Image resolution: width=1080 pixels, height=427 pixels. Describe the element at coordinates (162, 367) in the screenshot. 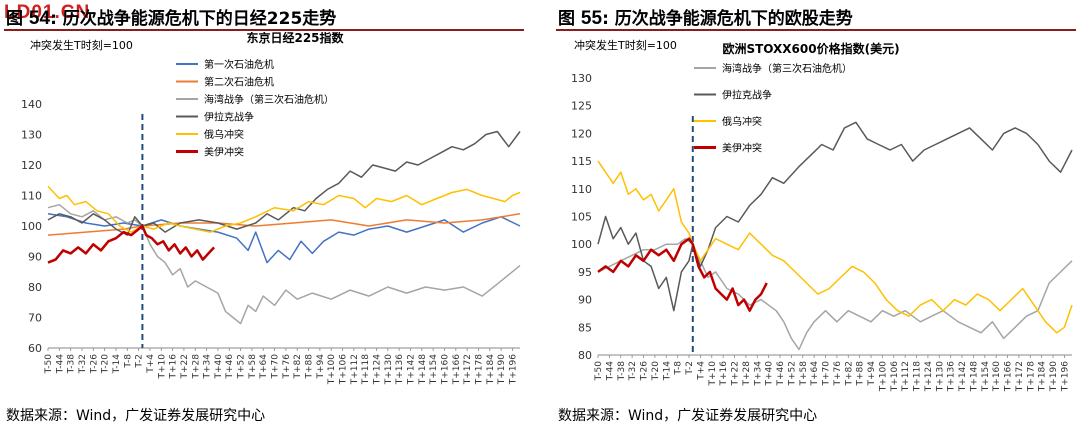

I see `x-tick-label: T+10` at that location.